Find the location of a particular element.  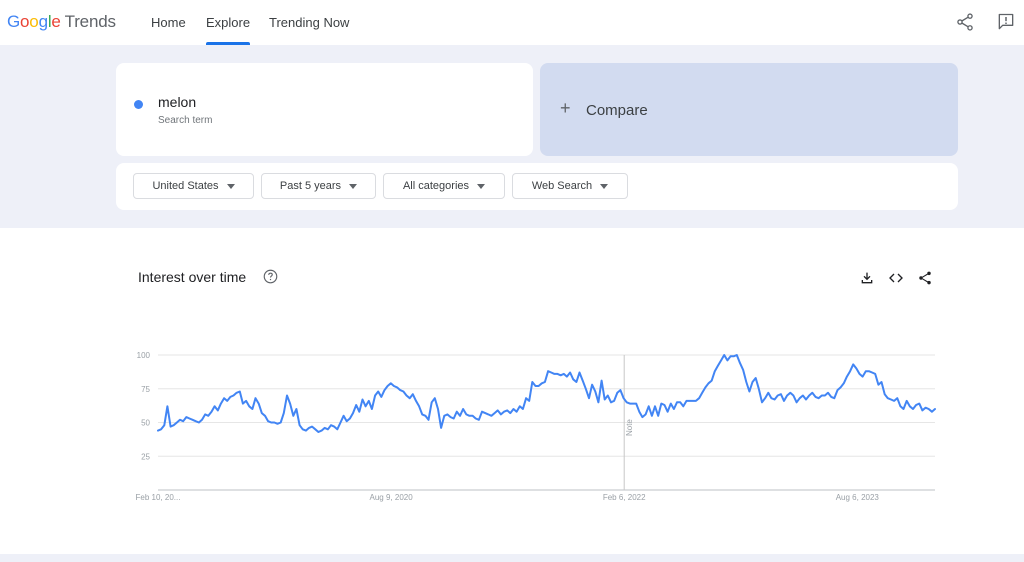

embed-icon is located at coordinates (896, 278).